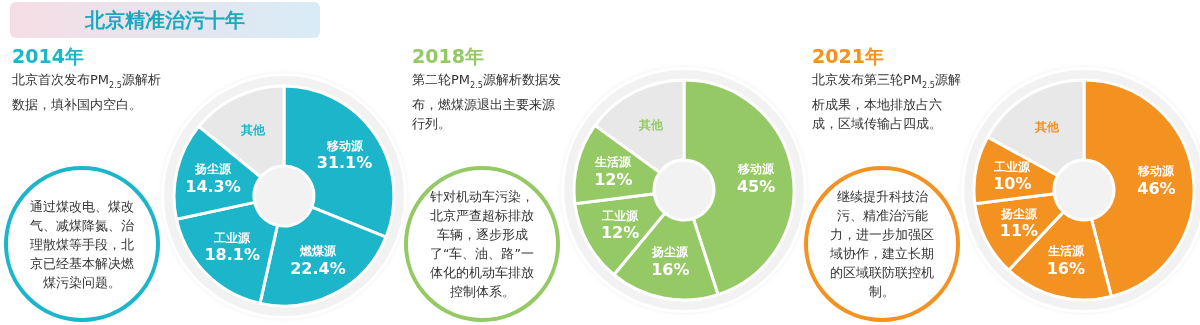 Image resolution: width=1200 pixels, height=325 pixels. I want to click on data-label: 14.3%, so click(213, 186).